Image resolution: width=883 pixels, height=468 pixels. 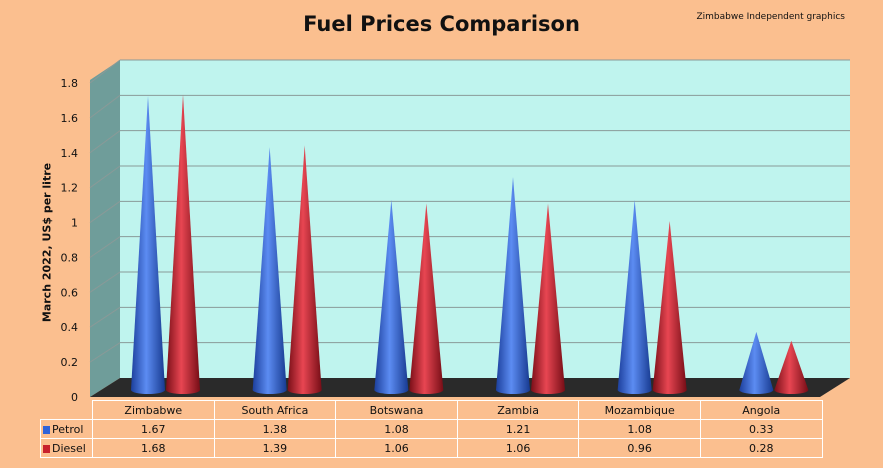 I want to click on y-tick-label: 1.2, so click(x=70, y=188).